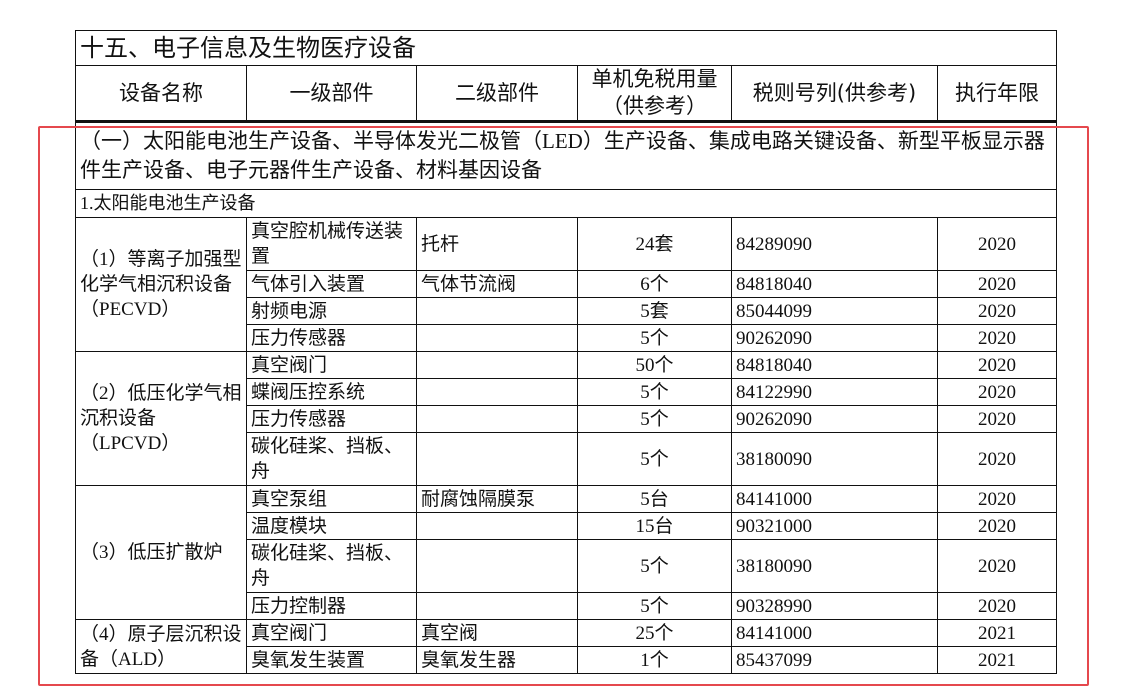 Image resolution: width=1129 pixels, height=686 pixels. What do you see at coordinates (566, 48) in the screenshot?
I see `table-title: 十五、电子信息及生物医疗设备` at bounding box center [566, 48].